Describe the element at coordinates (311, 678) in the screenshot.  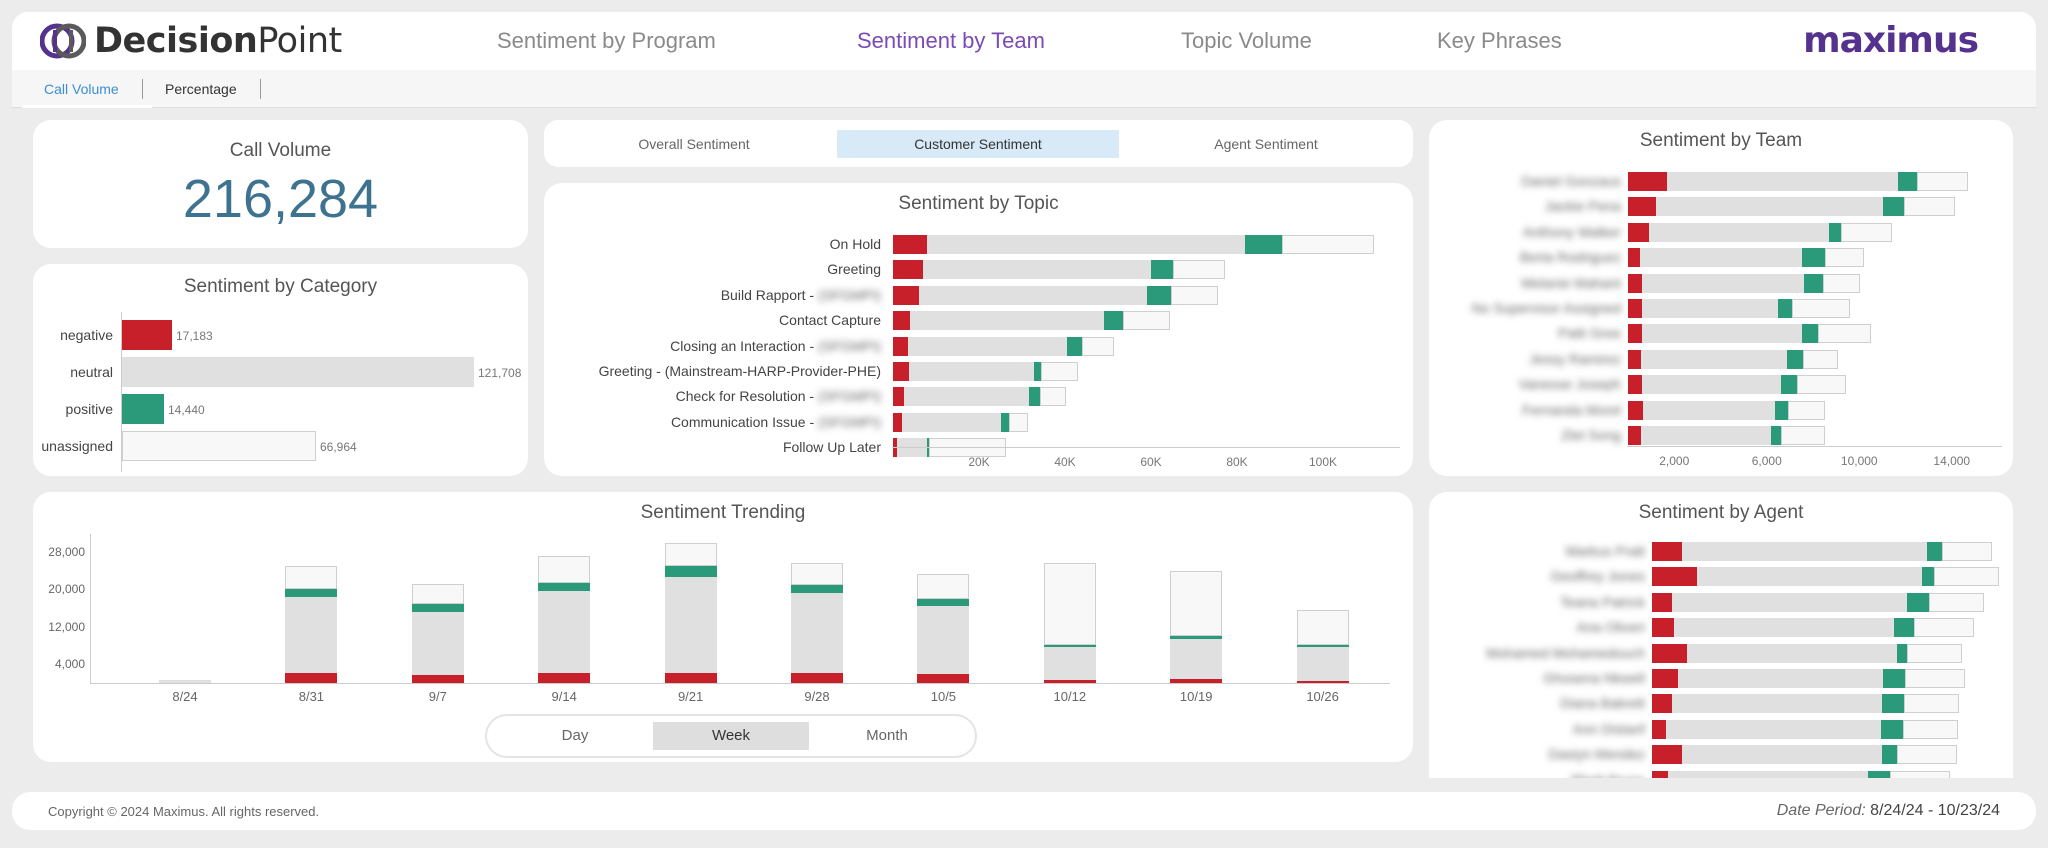
I see `trend-bar-negative` at that location.